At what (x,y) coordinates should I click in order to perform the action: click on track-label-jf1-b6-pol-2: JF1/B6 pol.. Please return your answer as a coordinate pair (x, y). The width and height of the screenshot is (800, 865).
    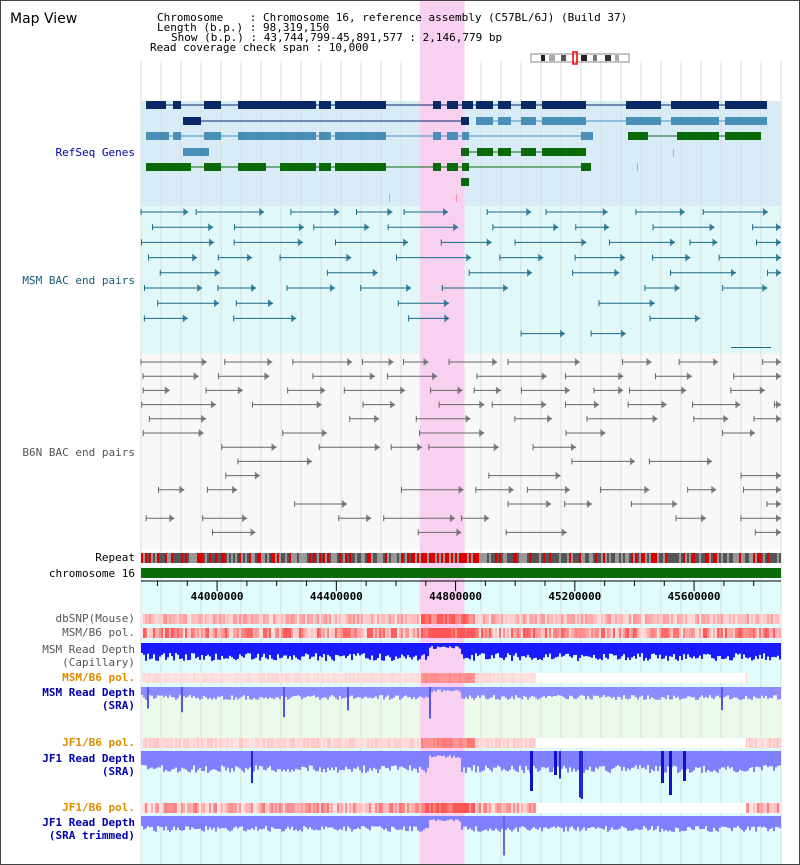
    Looking at the image, I should click on (98, 807).